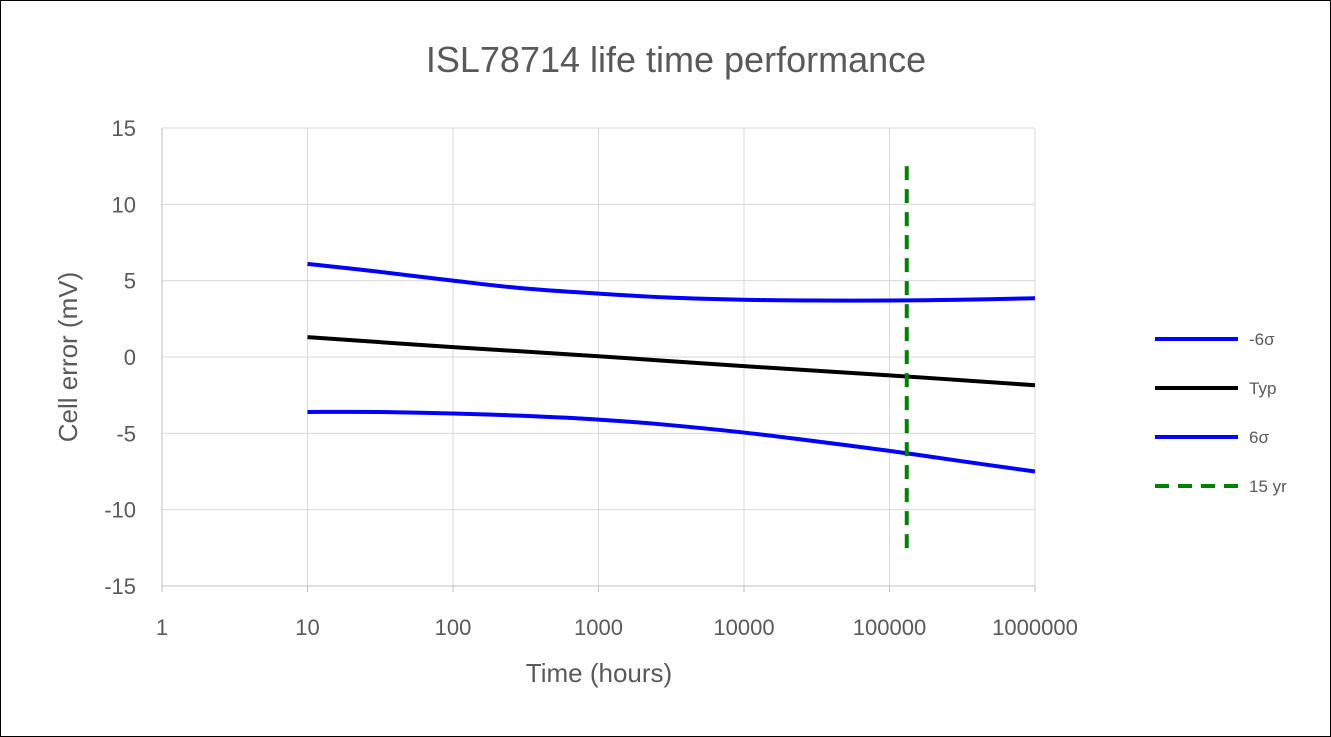 This screenshot has height=737, width=1331. Describe the element at coordinates (307, 627) in the screenshot. I see `x-tick-label: 10` at that location.